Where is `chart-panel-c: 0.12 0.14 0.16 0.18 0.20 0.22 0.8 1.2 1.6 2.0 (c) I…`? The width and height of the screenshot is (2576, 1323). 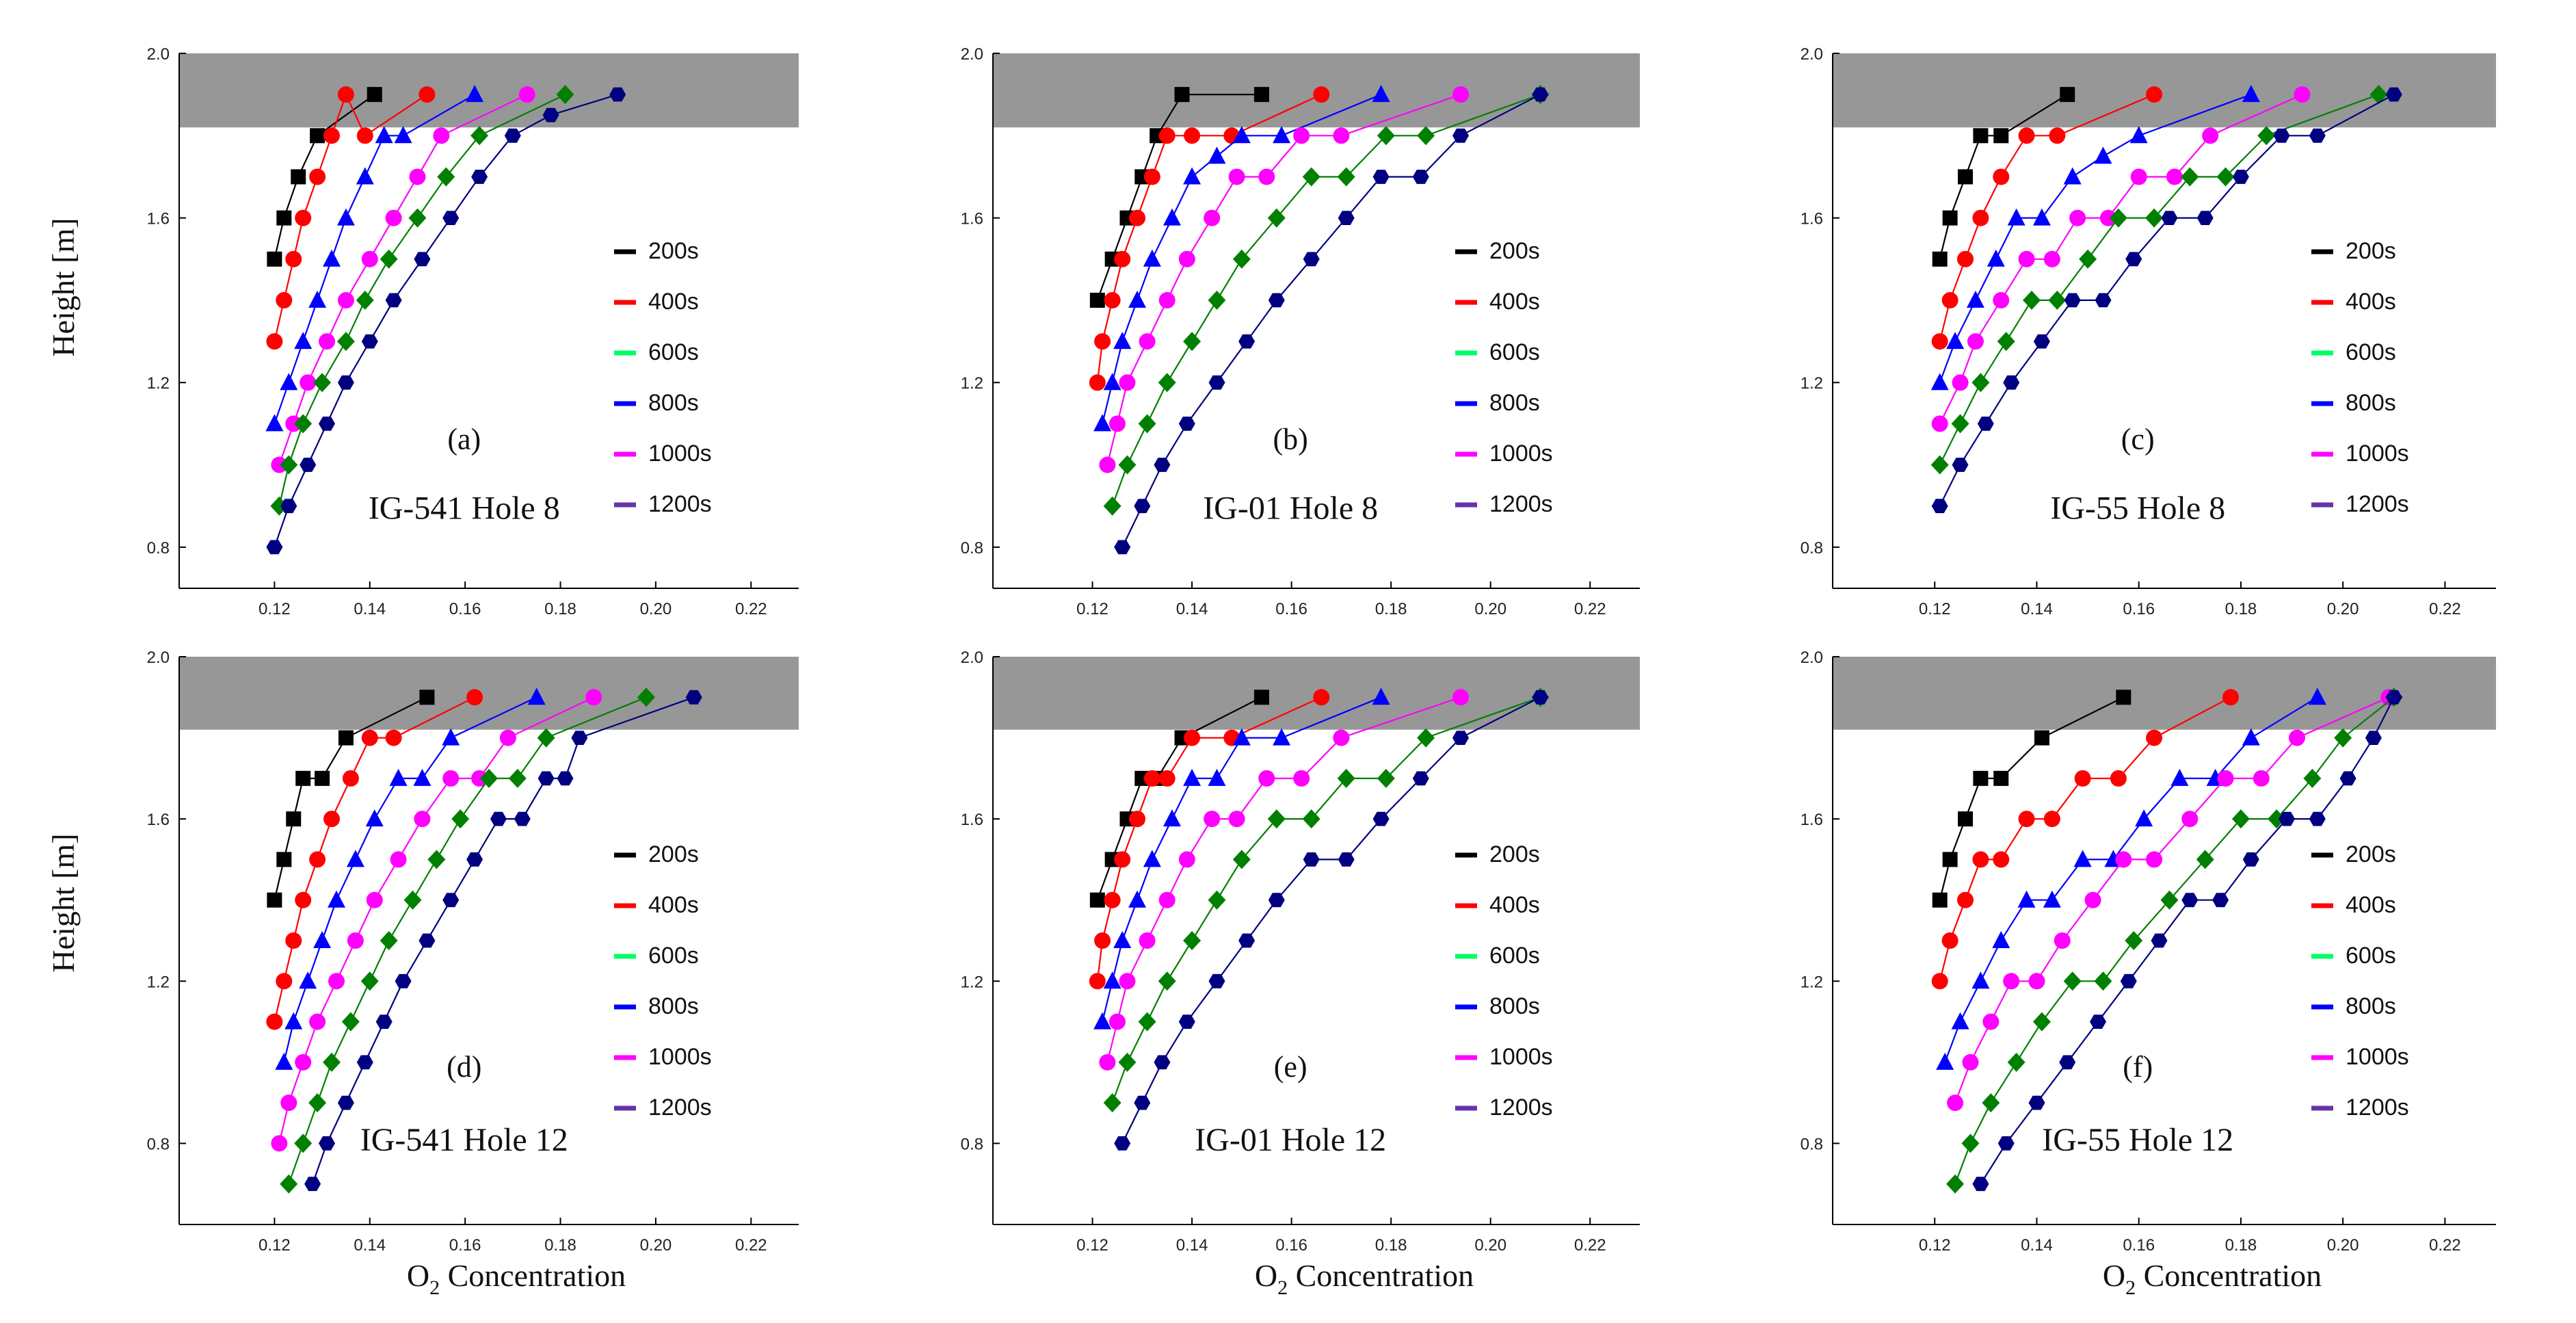 chart-panel-c: 0.12 0.14 0.16 0.18 0.20 0.22 0.8 1.2 1.6 2.0 (c) I… is located at coordinates (2148, 332).